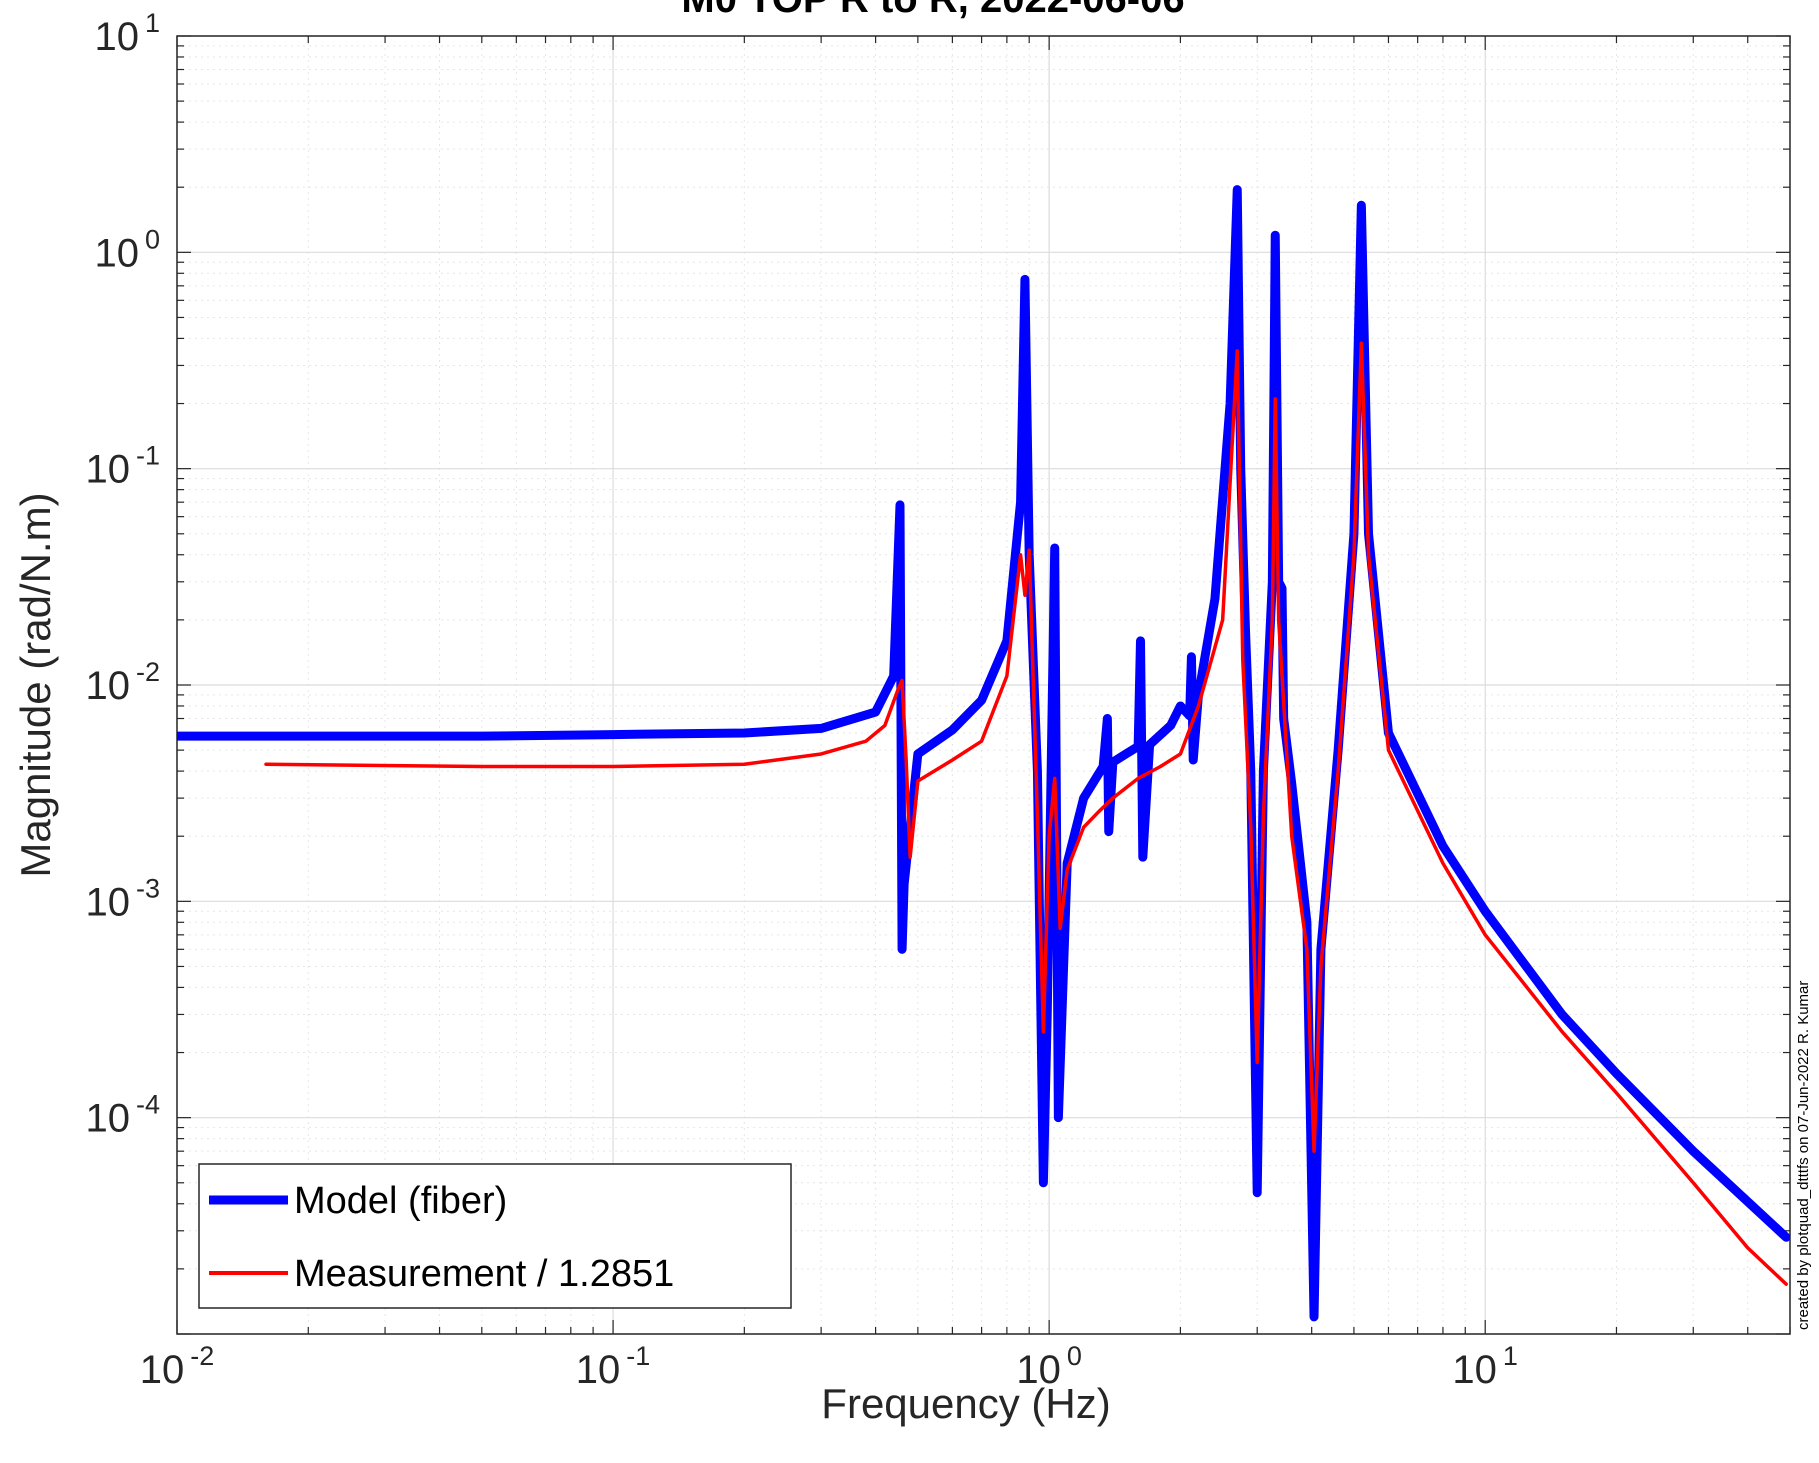 The image size is (1819, 1463). What do you see at coordinates (1049, 1366) in the screenshot?
I see `x-tick-label: 10 0` at bounding box center [1049, 1366].